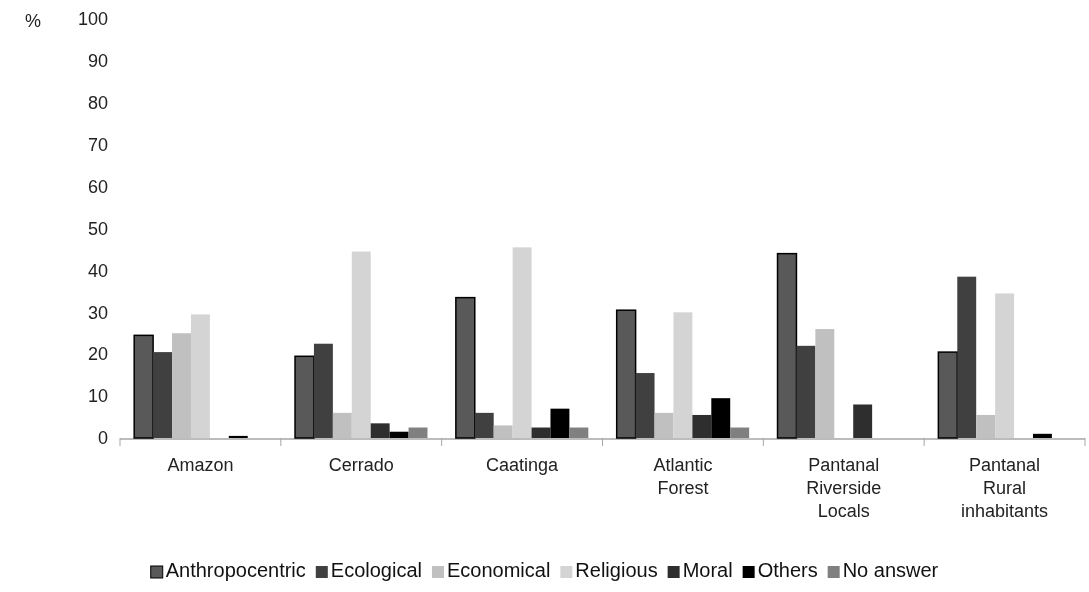 The image size is (1089, 592). I want to click on y-tick-label: 30, so click(97, 312).